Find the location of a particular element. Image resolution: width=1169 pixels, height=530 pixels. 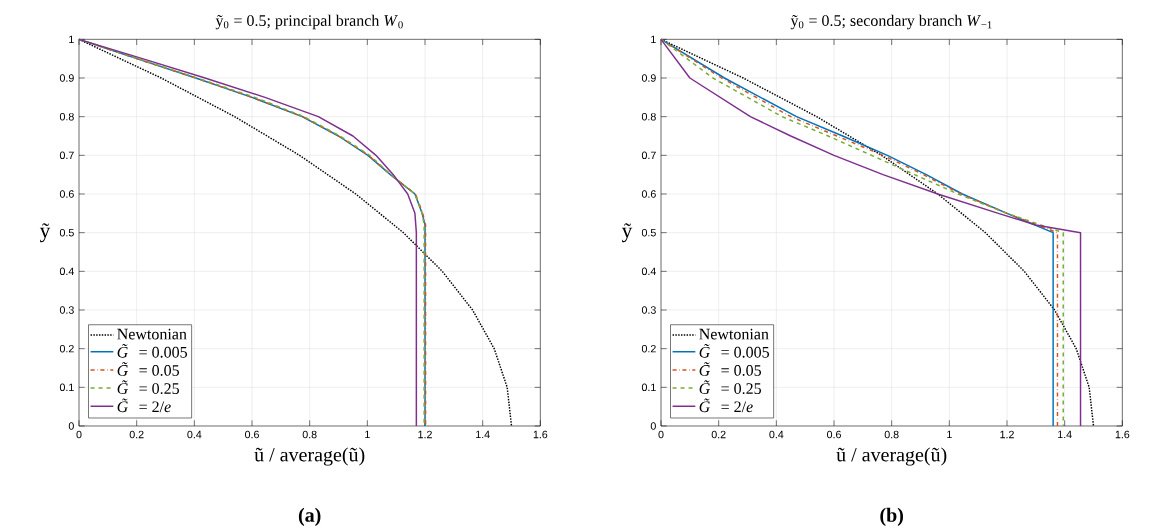

chart-title: ỹ$_{0}$ = 0.5; principal branch W$_{0}$ is located at coordinates (309, 22).